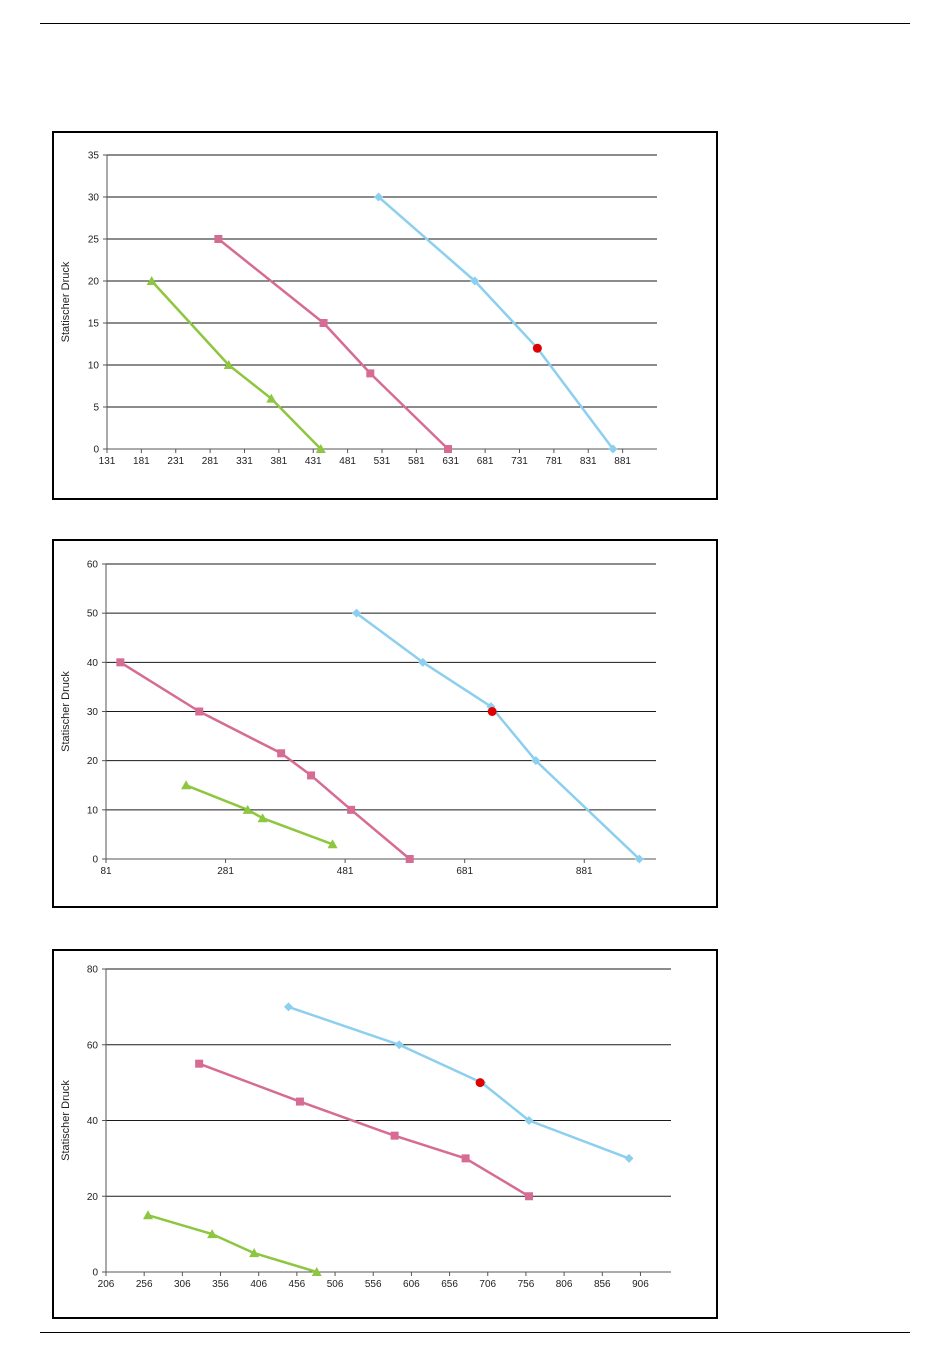 The image size is (950, 1370). Describe the element at coordinates (554, 461) in the screenshot. I see `chart-1-xtick-label: 781` at that location.